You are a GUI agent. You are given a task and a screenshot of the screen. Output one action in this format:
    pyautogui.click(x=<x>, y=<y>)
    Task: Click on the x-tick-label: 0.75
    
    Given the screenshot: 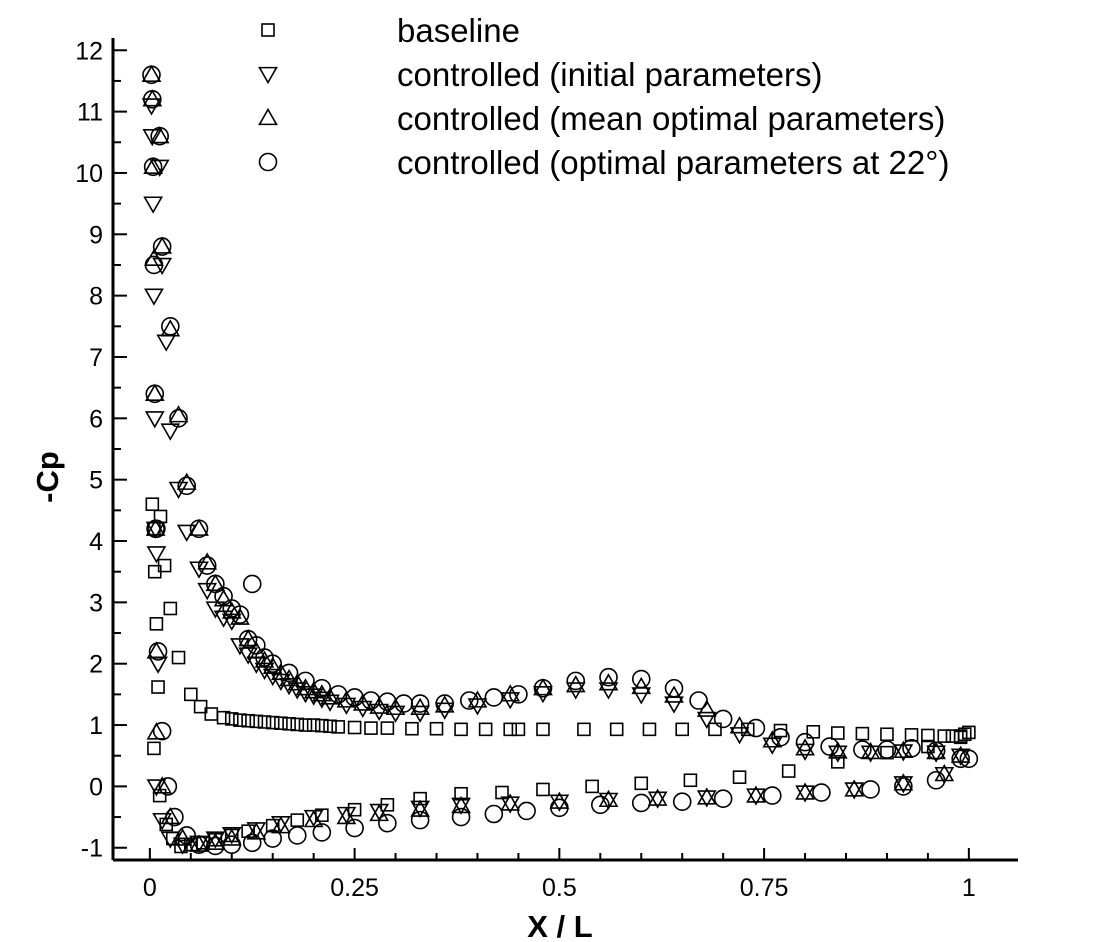 What is the action you would take?
    pyautogui.click(x=764, y=888)
    